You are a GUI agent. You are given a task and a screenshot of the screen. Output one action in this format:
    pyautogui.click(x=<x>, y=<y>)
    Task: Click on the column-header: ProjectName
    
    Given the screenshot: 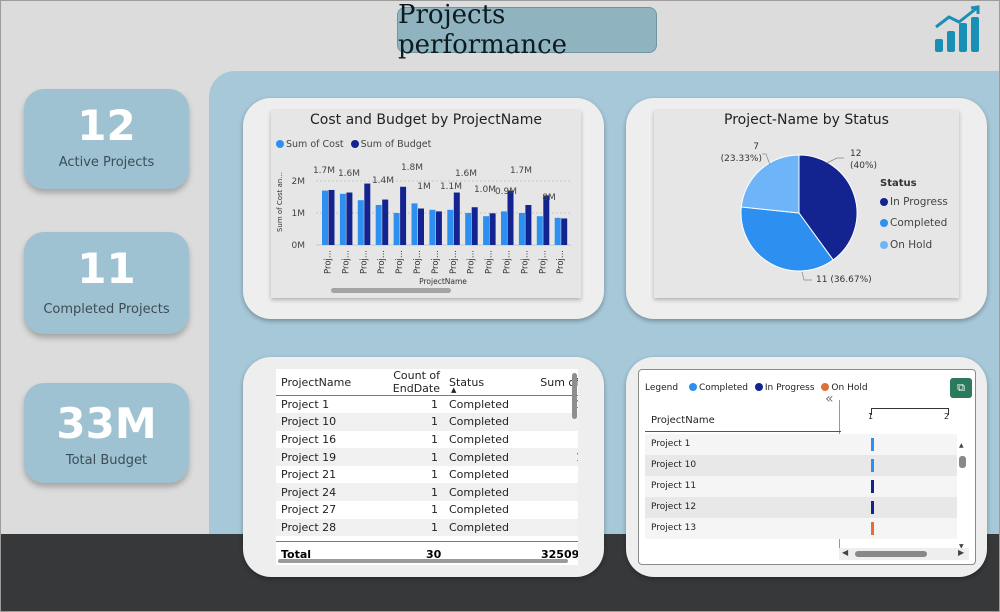 What is the action you would take?
    pyautogui.click(x=316, y=382)
    